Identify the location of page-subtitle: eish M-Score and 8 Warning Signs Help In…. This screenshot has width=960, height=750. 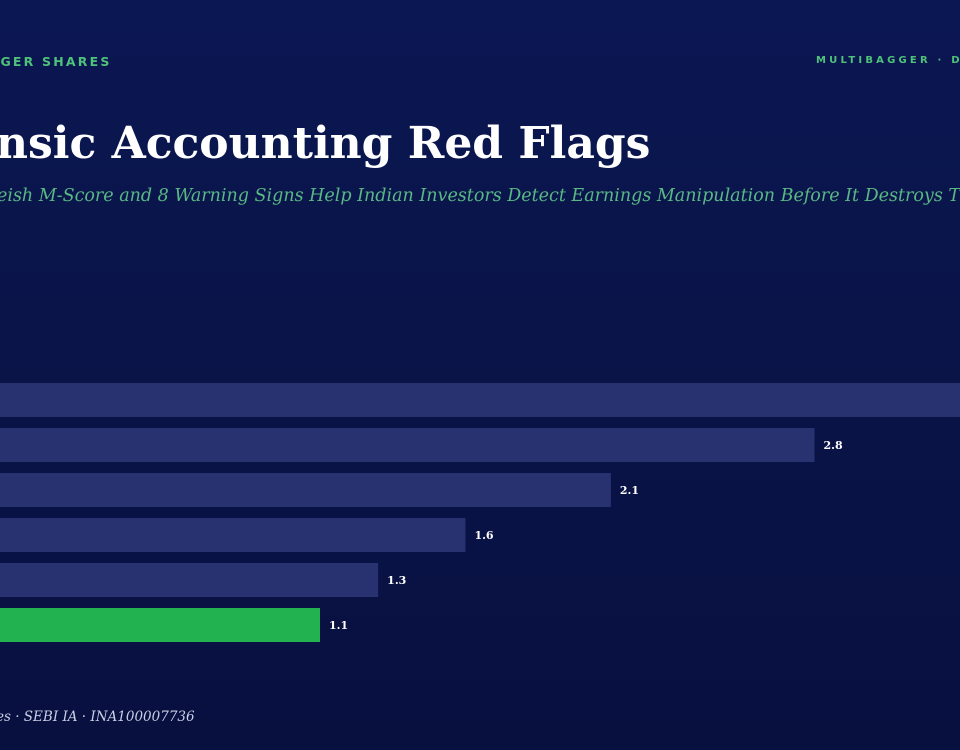
(480, 196).